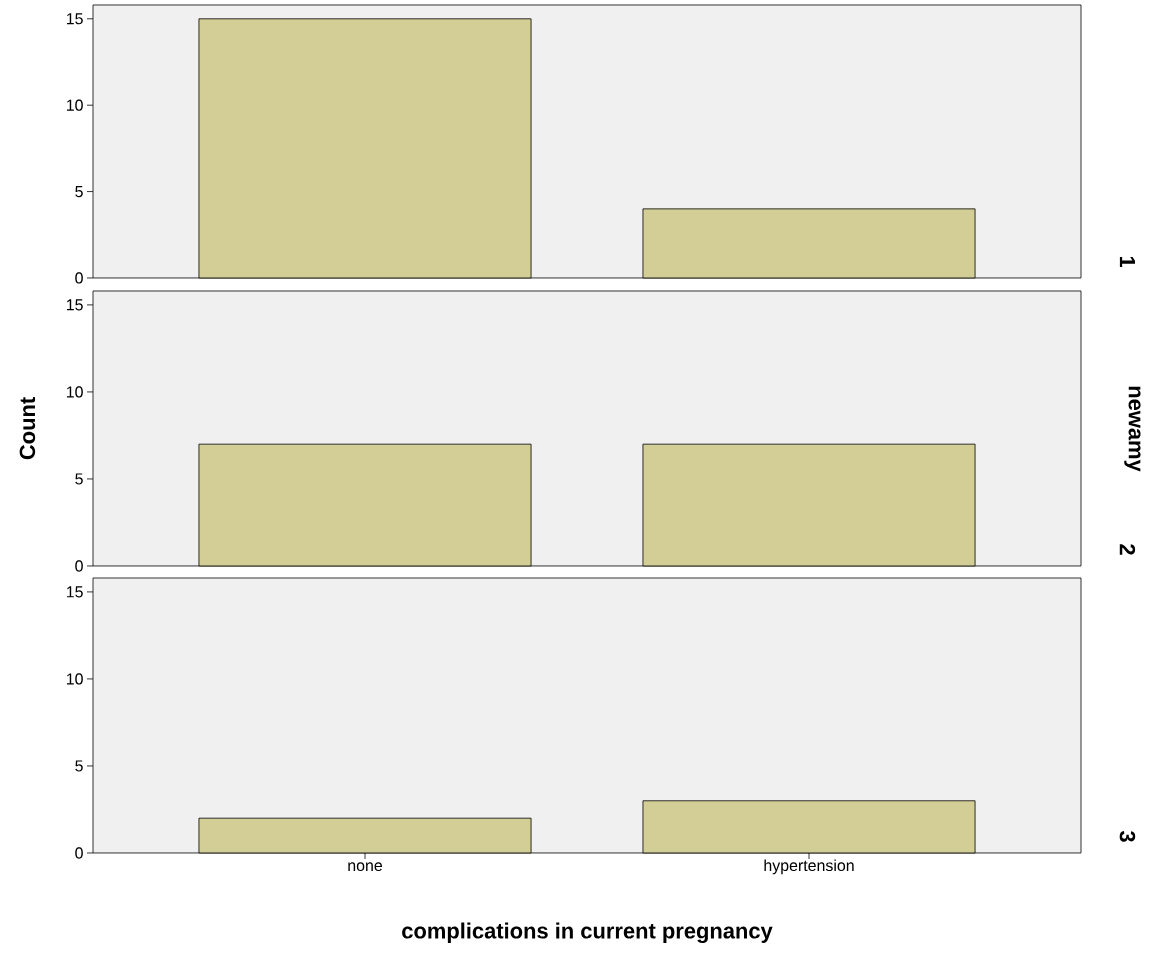 This screenshot has width=1159, height=955. What do you see at coordinates (809, 867) in the screenshot?
I see `x-tick-label: hypertension` at bounding box center [809, 867].